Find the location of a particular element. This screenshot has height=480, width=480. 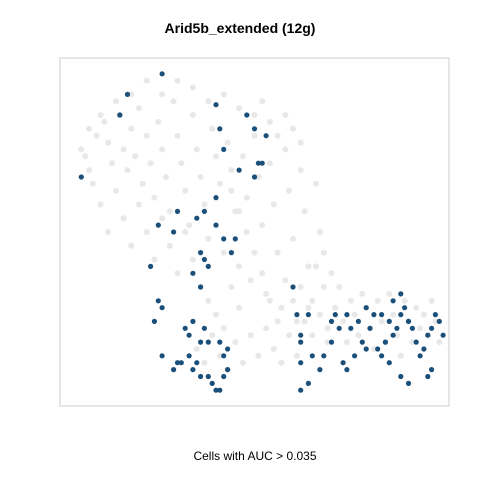

x-axis-label: Cells with AUC > 0.035 is located at coordinates (255, 456).